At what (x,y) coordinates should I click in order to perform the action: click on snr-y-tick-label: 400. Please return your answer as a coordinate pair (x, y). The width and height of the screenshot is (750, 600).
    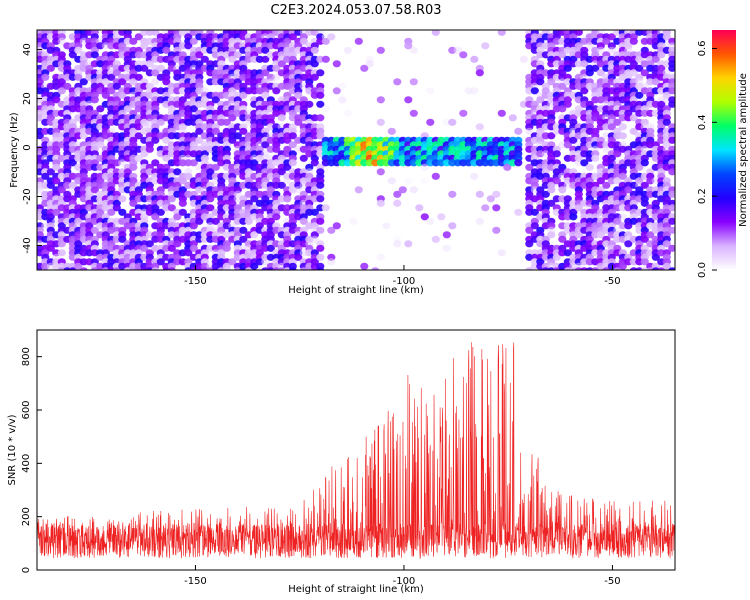
    Looking at the image, I should click on (26, 463).